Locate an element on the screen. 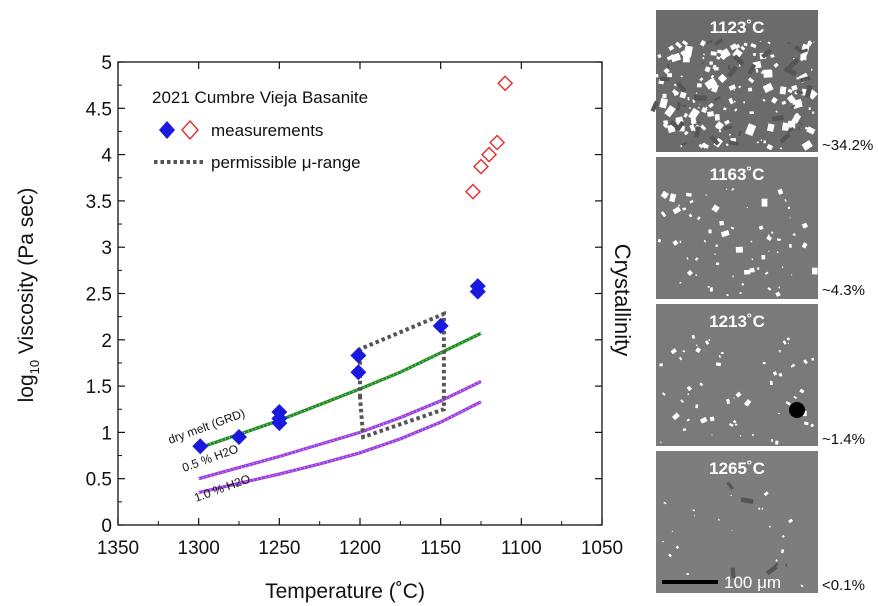 The height and width of the screenshot is (606, 878). panel-cryst-1265: <0.1% is located at coordinates (843, 585).